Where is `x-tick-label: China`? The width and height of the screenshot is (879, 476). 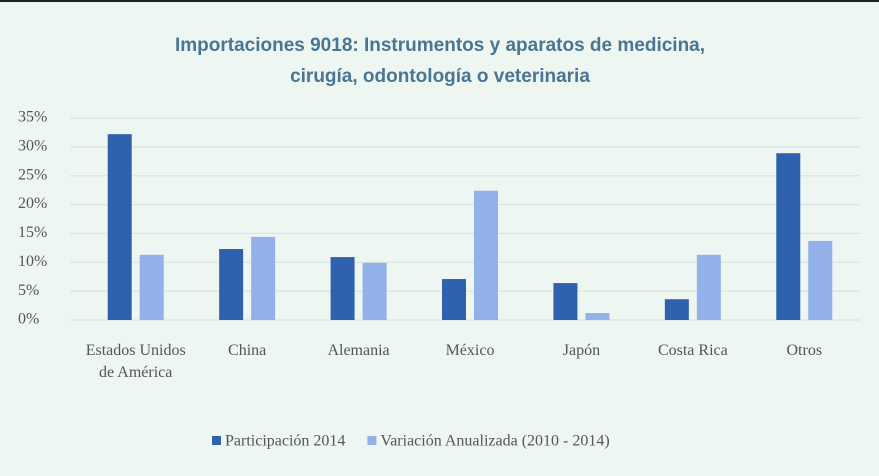
x-tick-label: China is located at coordinates (247, 350).